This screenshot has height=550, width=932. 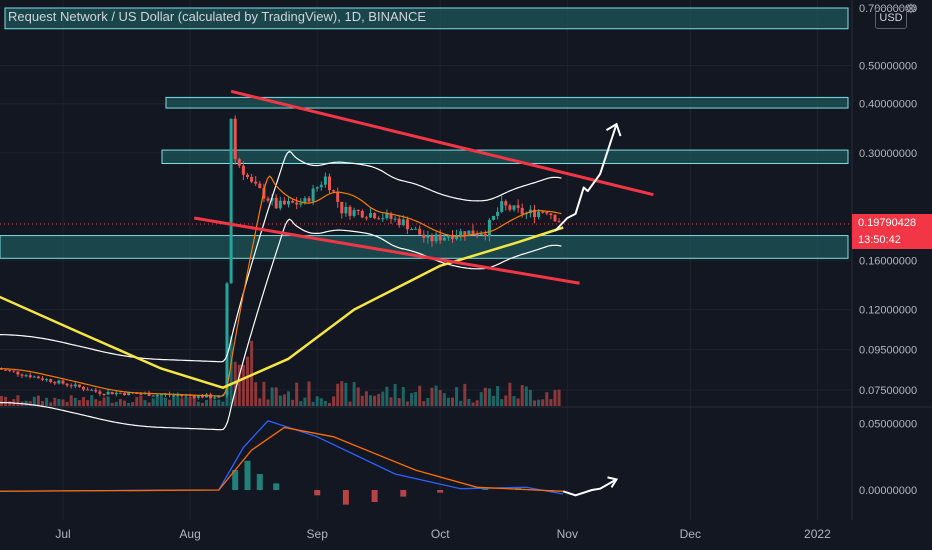 What do you see at coordinates (613, 129) in the screenshot?
I see `projection-arrow-head` at bounding box center [613, 129].